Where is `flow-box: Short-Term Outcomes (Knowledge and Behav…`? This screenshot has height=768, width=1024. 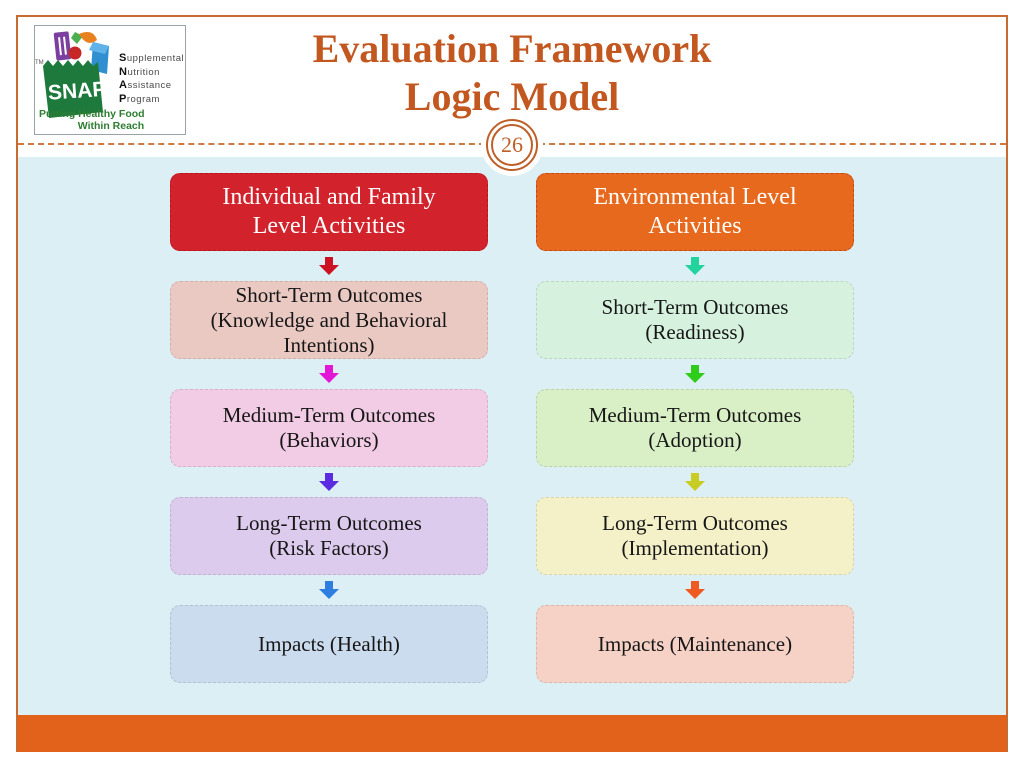 flow-box: Short-Term Outcomes (Knowledge and Behav… is located at coordinates (329, 320).